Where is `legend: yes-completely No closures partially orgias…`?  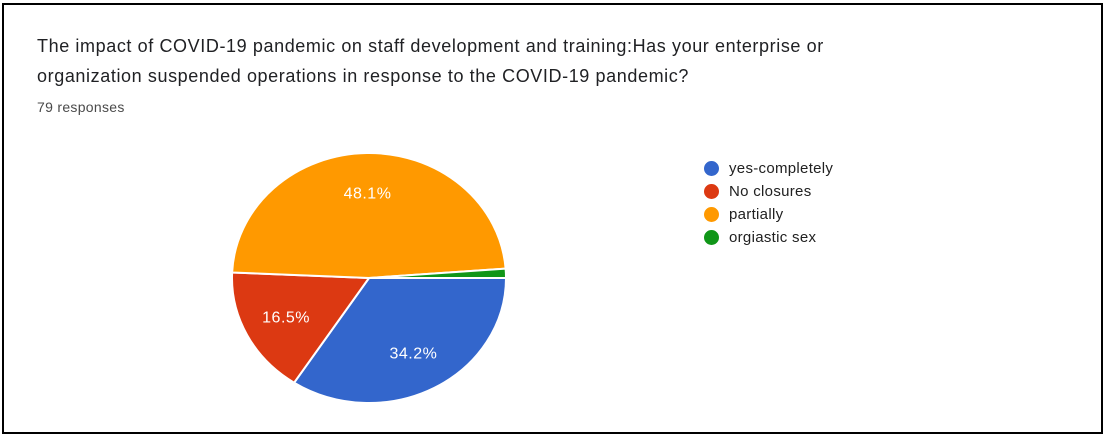
legend: yes-completely No closures partially orgias… is located at coordinates (769, 203).